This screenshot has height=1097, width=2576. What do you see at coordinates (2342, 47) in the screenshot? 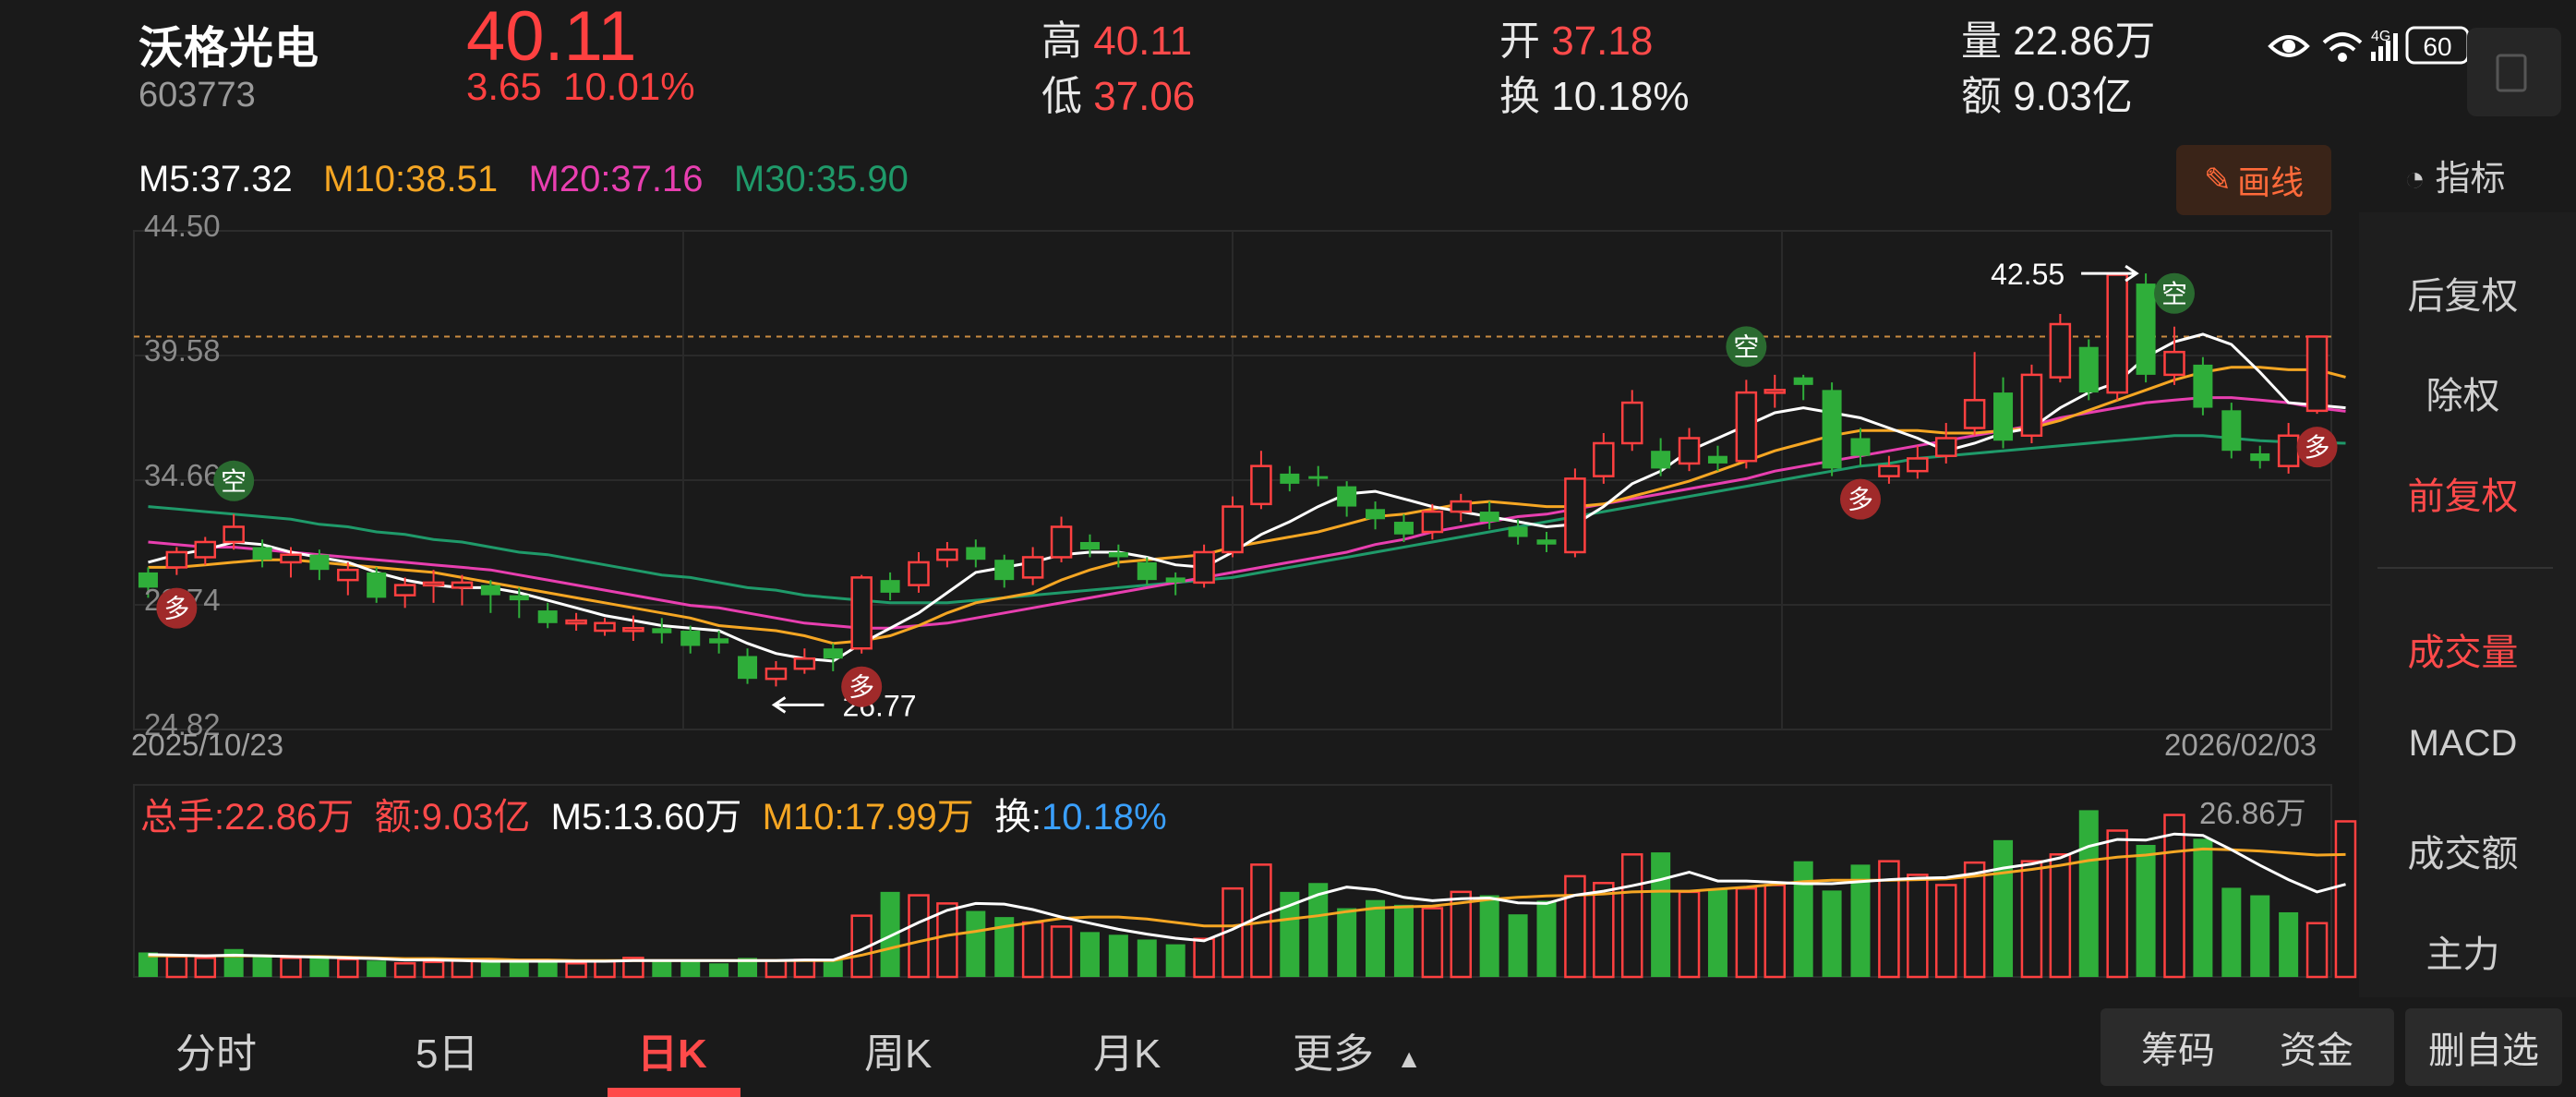
I see `wifi-icon` at bounding box center [2342, 47].